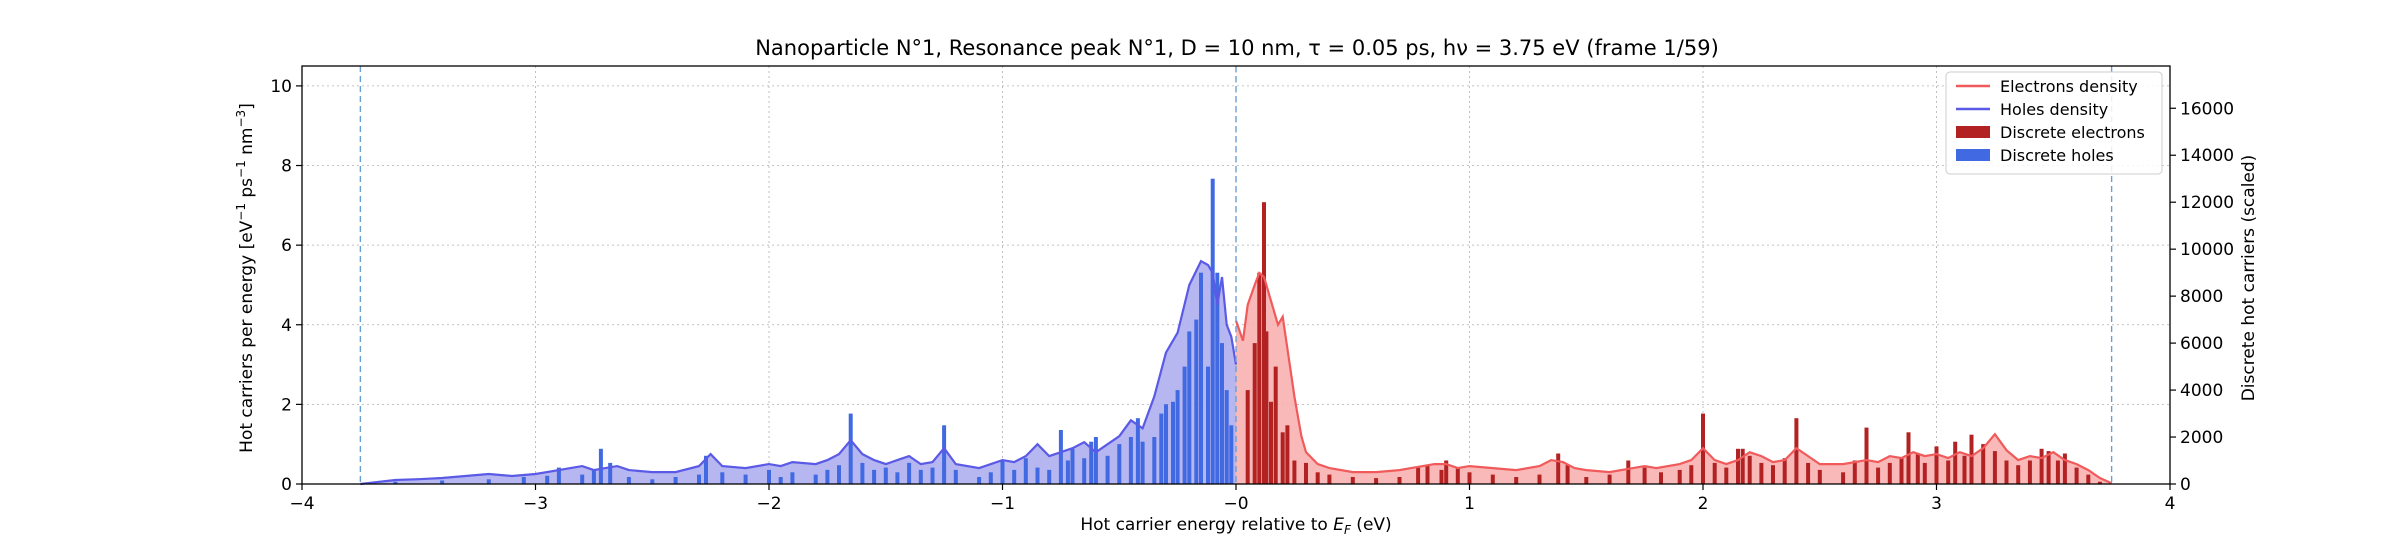  What do you see at coordinates (286, 326) in the screenshot?
I see `y-tick-label-2: 4` at bounding box center [286, 326].